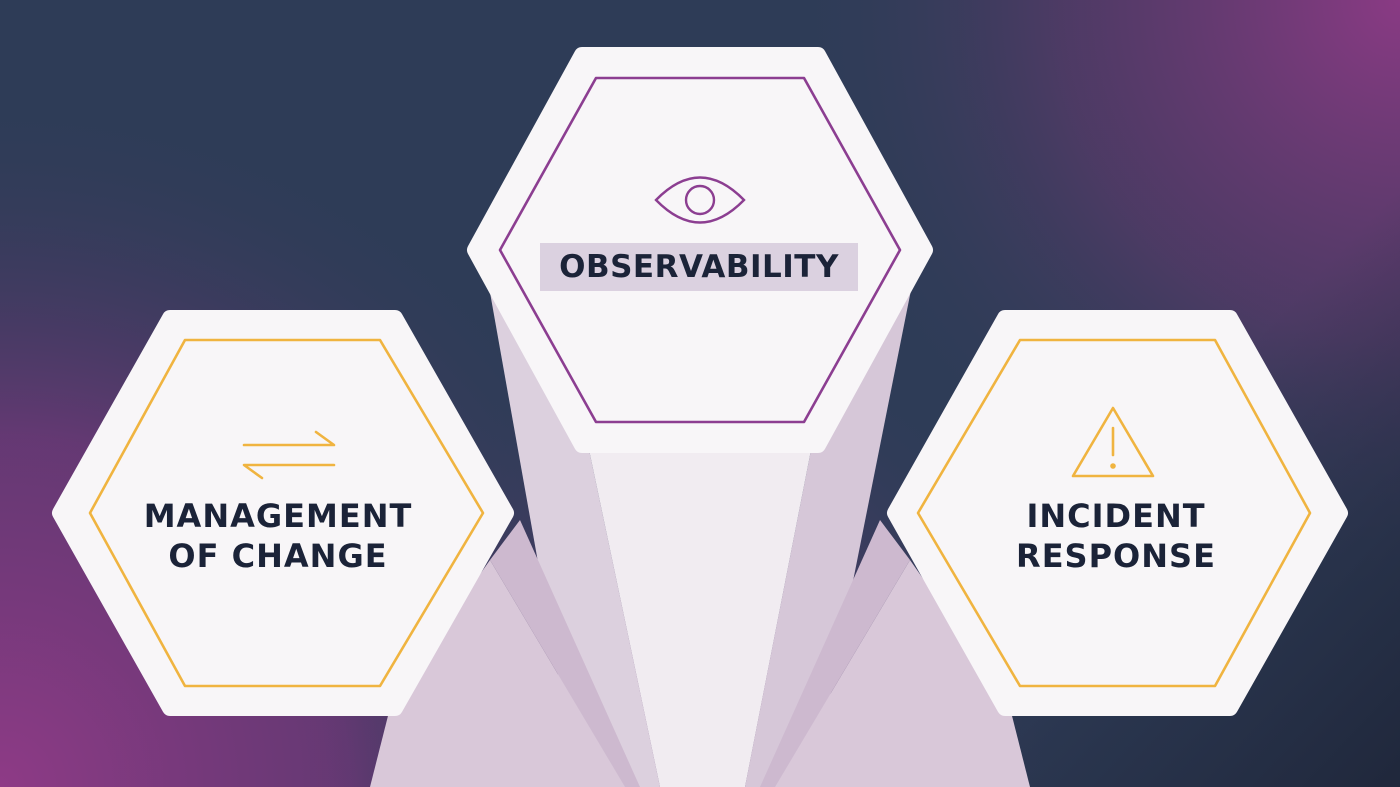  I want to click on incident-label-line-2: RESPONSE, so click(1116, 556).